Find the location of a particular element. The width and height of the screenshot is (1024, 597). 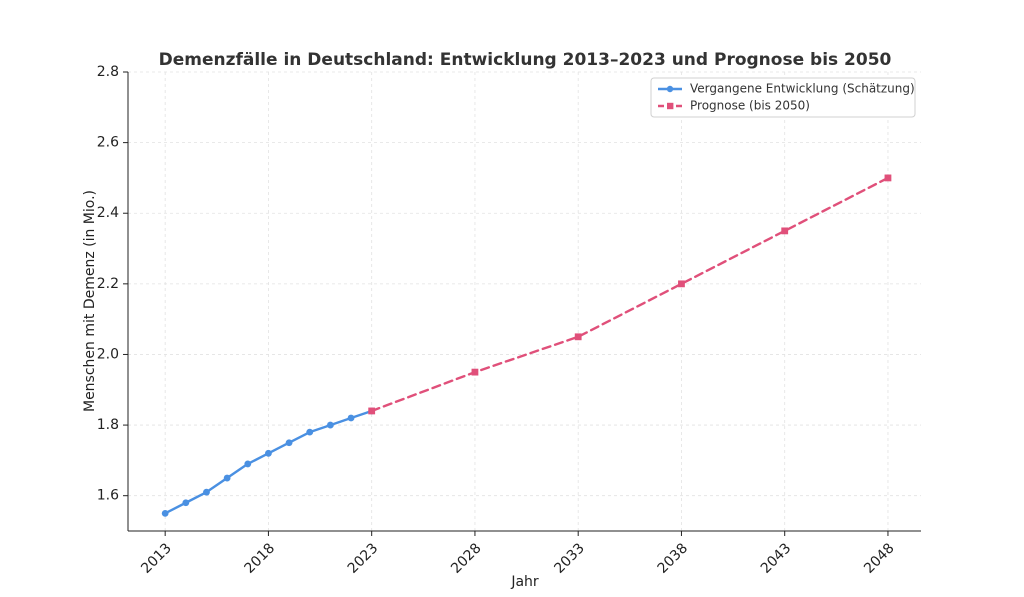

y-tick-label: 1.8 is located at coordinates (108, 425).